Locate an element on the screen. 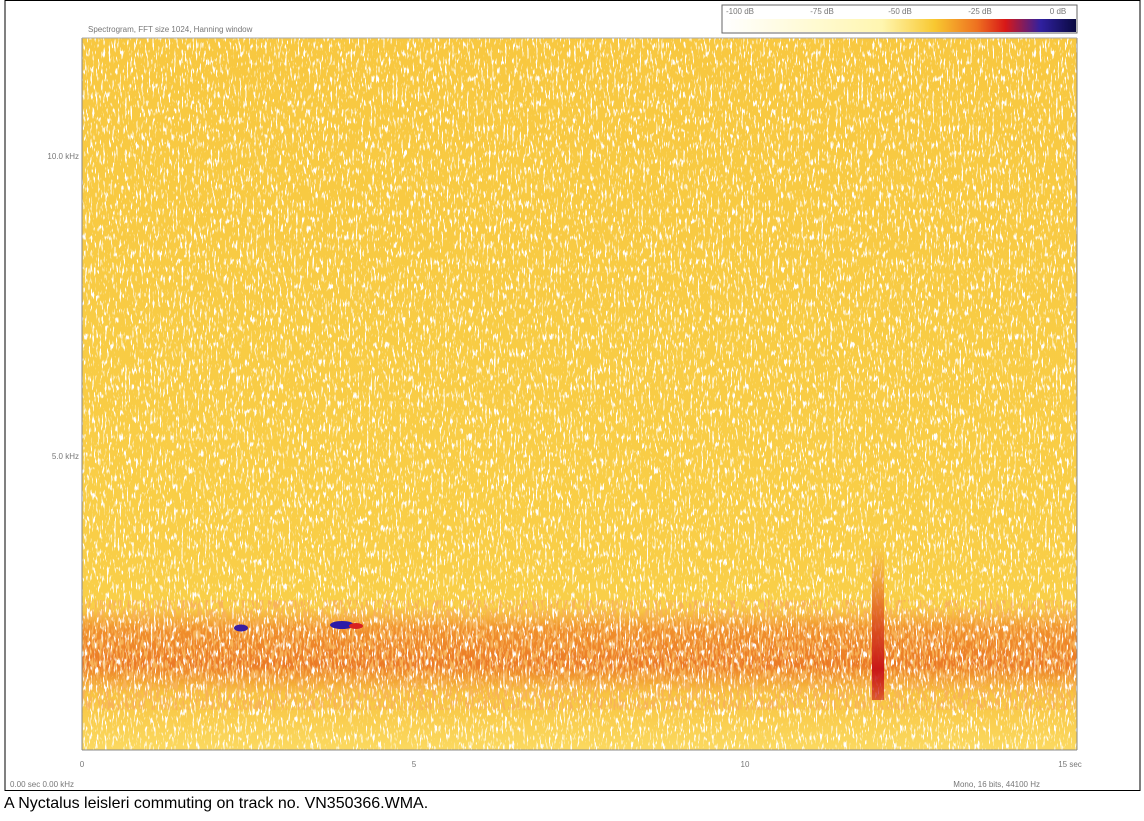 The height and width of the screenshot is (821, 1144). colorbar-label: -100 dB is located at coordinates (740, 11).